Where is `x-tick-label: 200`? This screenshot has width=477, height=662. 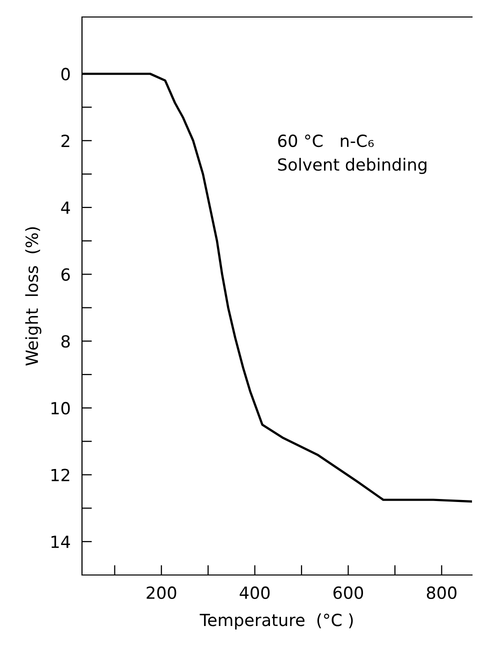 x-tick-label: 200 is located at coordinates (161, 593).